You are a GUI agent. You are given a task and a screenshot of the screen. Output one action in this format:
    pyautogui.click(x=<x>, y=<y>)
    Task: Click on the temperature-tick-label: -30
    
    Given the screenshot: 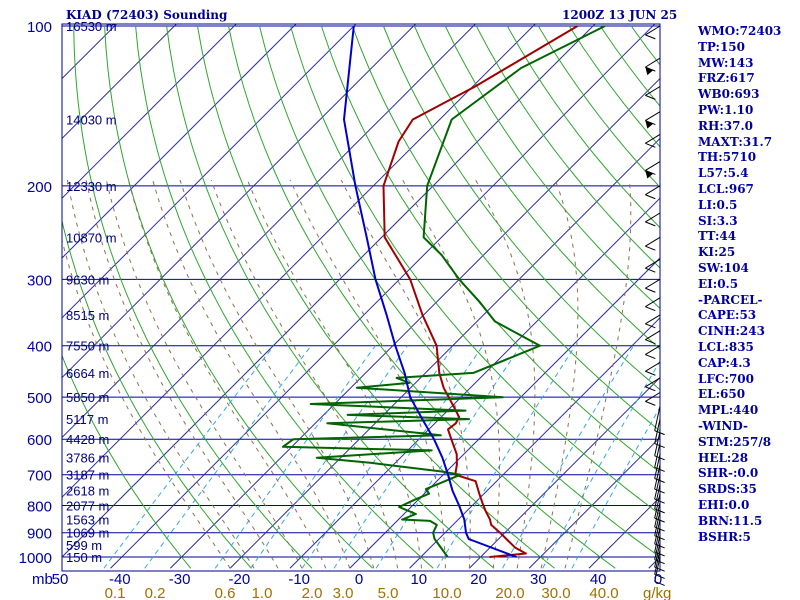 What is the action you would take?
    pyautogui.click(x=180, y=579)
    